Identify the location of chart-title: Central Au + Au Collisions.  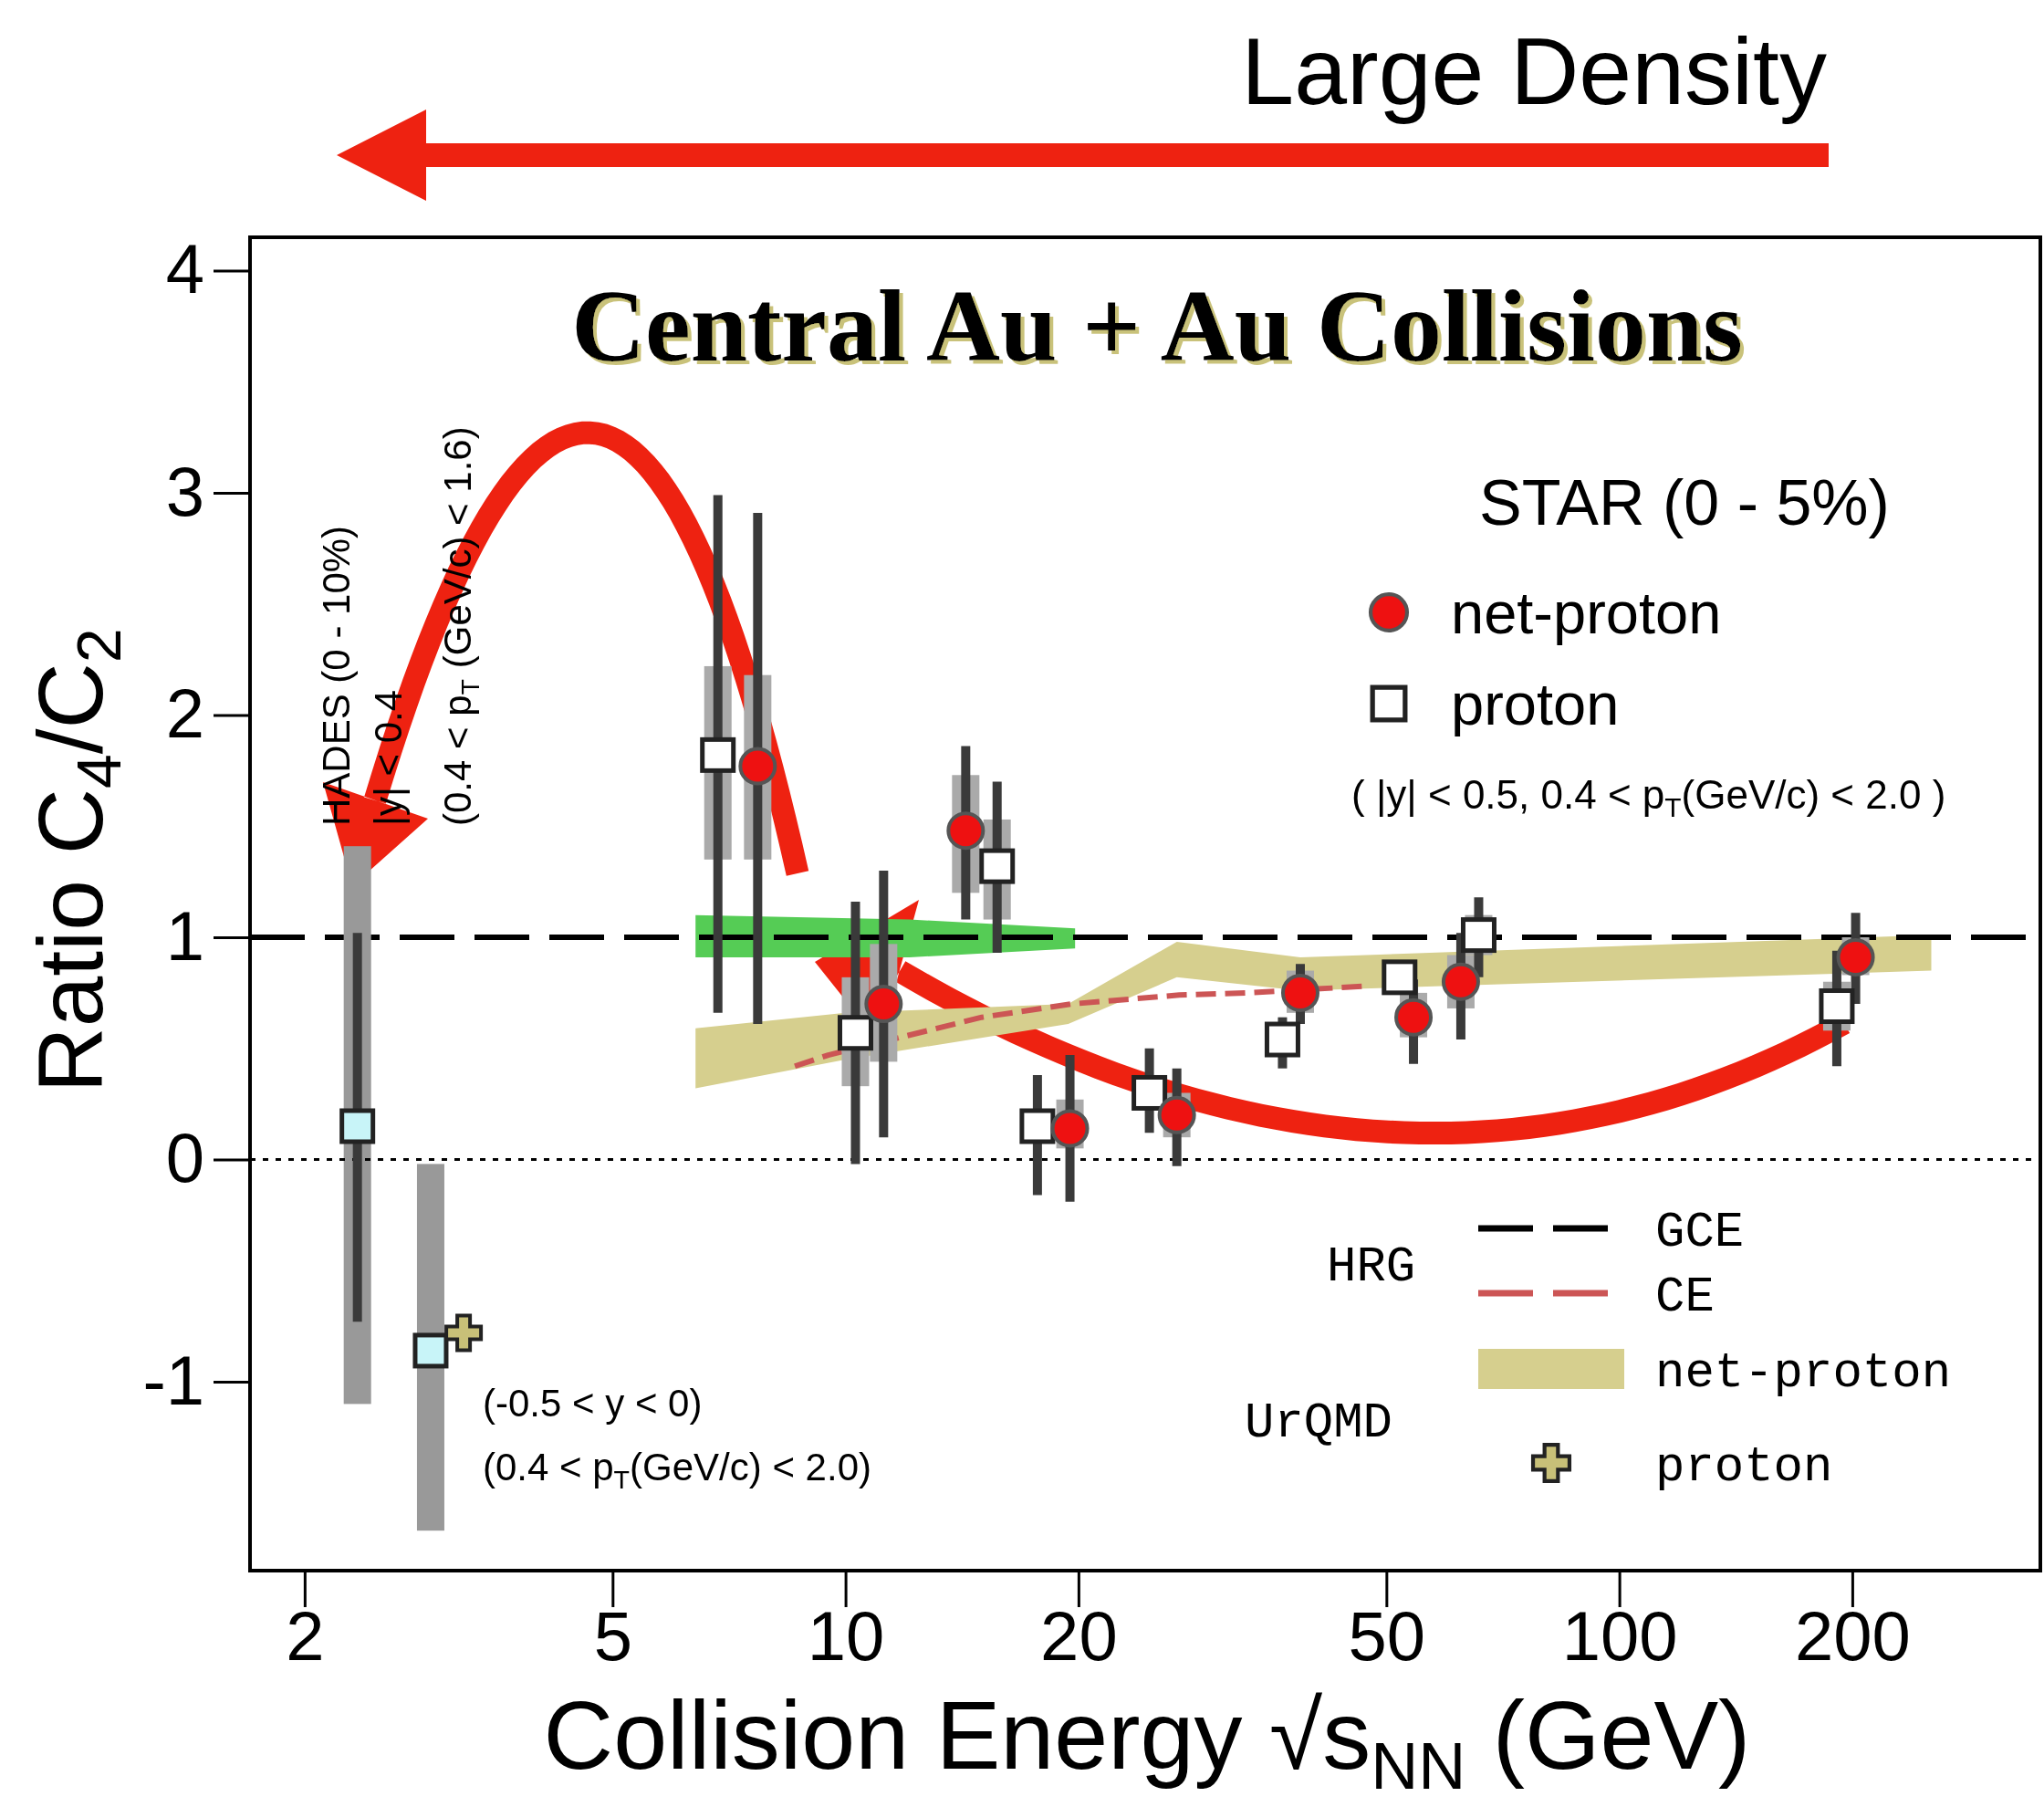
(1157, 325).